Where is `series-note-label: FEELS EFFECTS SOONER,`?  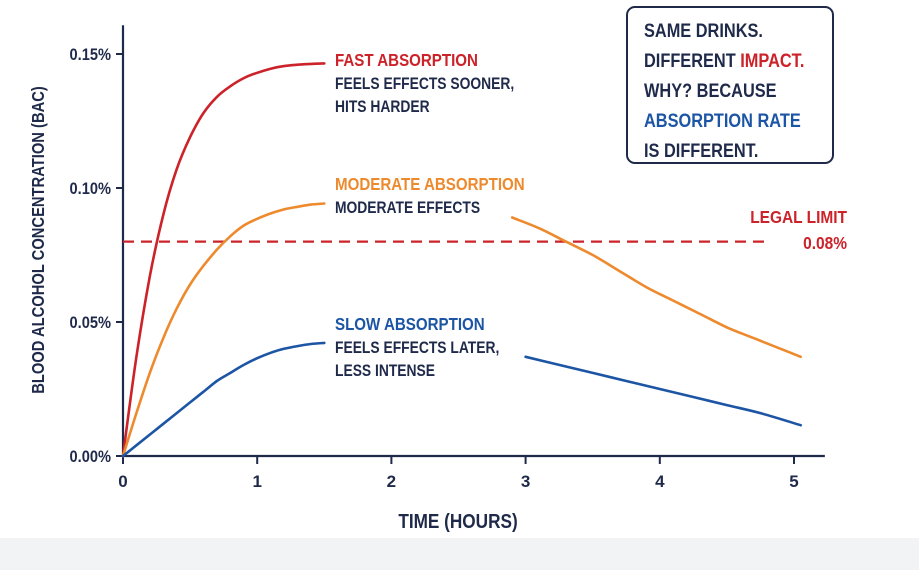
series-note-label: FEELS EFFECTS SOONER, is located at coordinates (424, 84).